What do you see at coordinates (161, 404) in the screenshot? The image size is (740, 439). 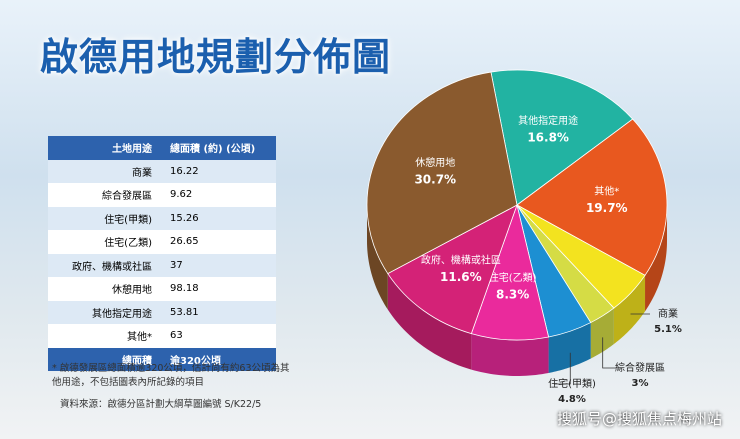 I see `source: 資料來源：啟德分區計劃大綱草圖編號 S/K22/5` at bounding box center [161, 404].